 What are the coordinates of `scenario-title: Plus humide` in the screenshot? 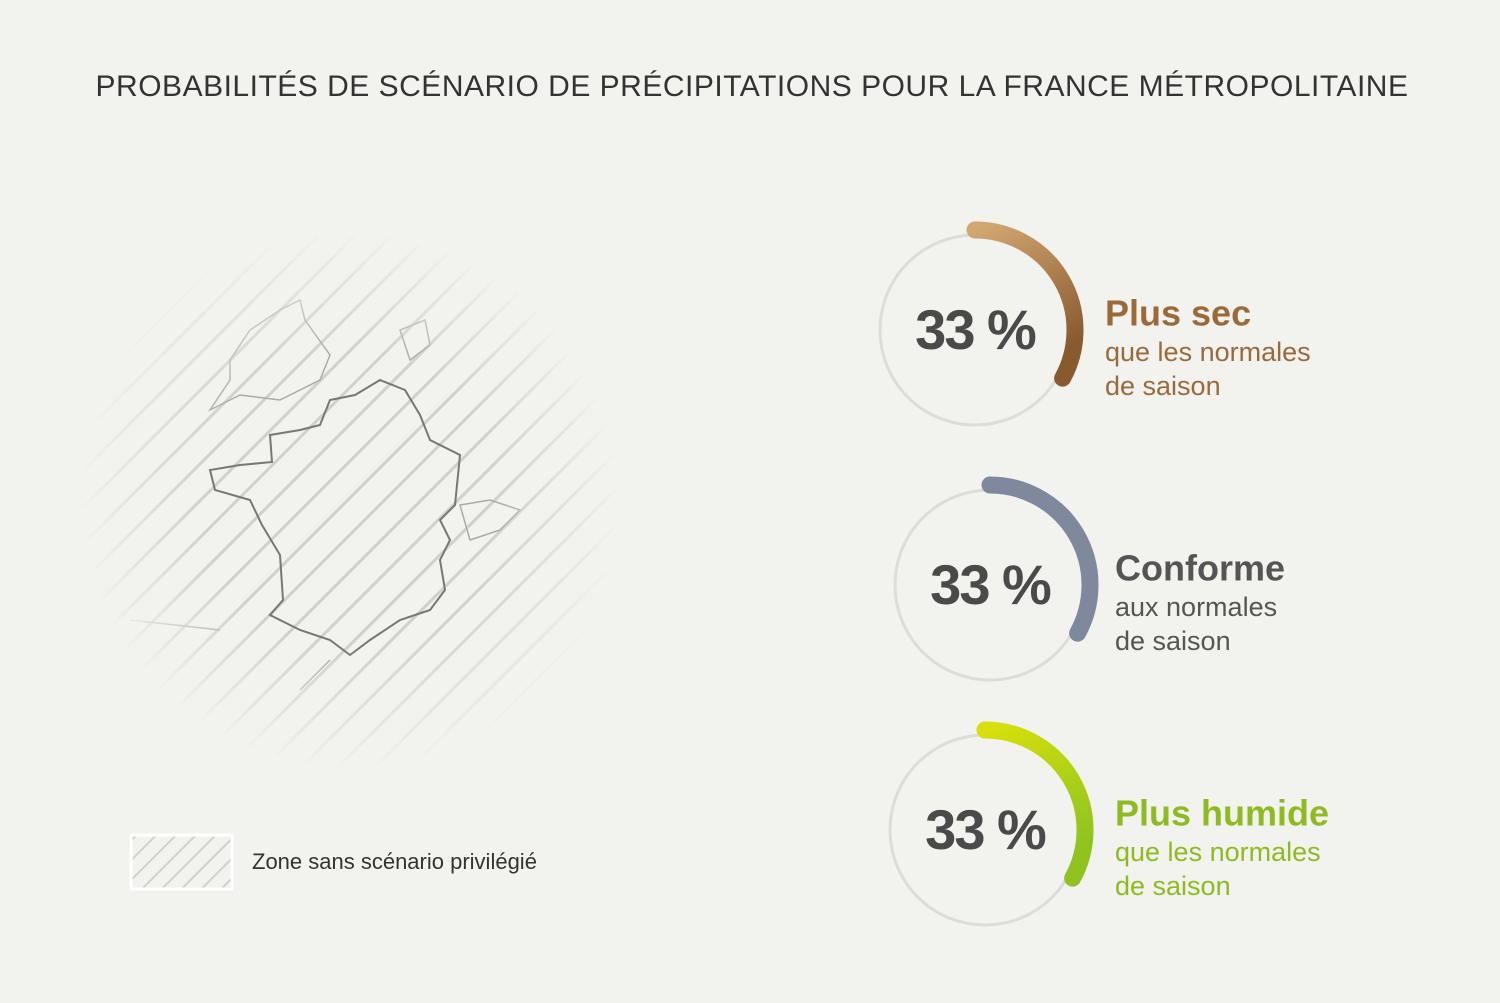 It's located at (1222, 813).